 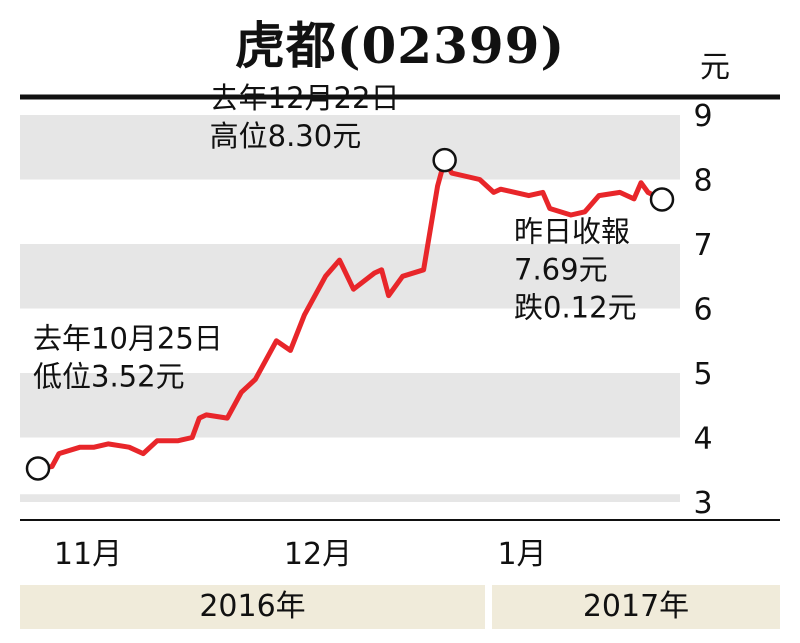 I want to click on y-tick-label: 5, so click(x=702, y=374).